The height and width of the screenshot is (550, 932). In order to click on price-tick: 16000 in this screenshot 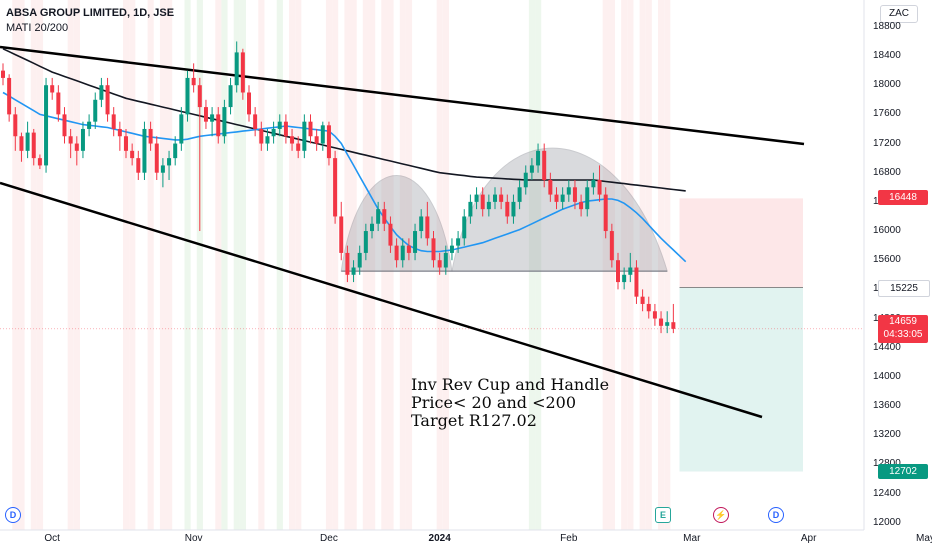, I will do `click(887, 231)`.